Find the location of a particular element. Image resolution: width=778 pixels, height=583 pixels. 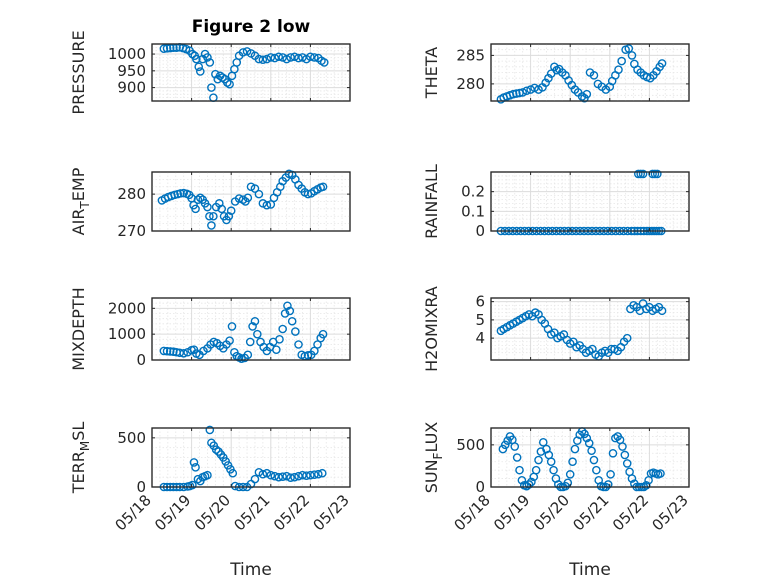

subplot-5: 0 1000 2000 MIXDEPTH is located at coordinates (210, 329).